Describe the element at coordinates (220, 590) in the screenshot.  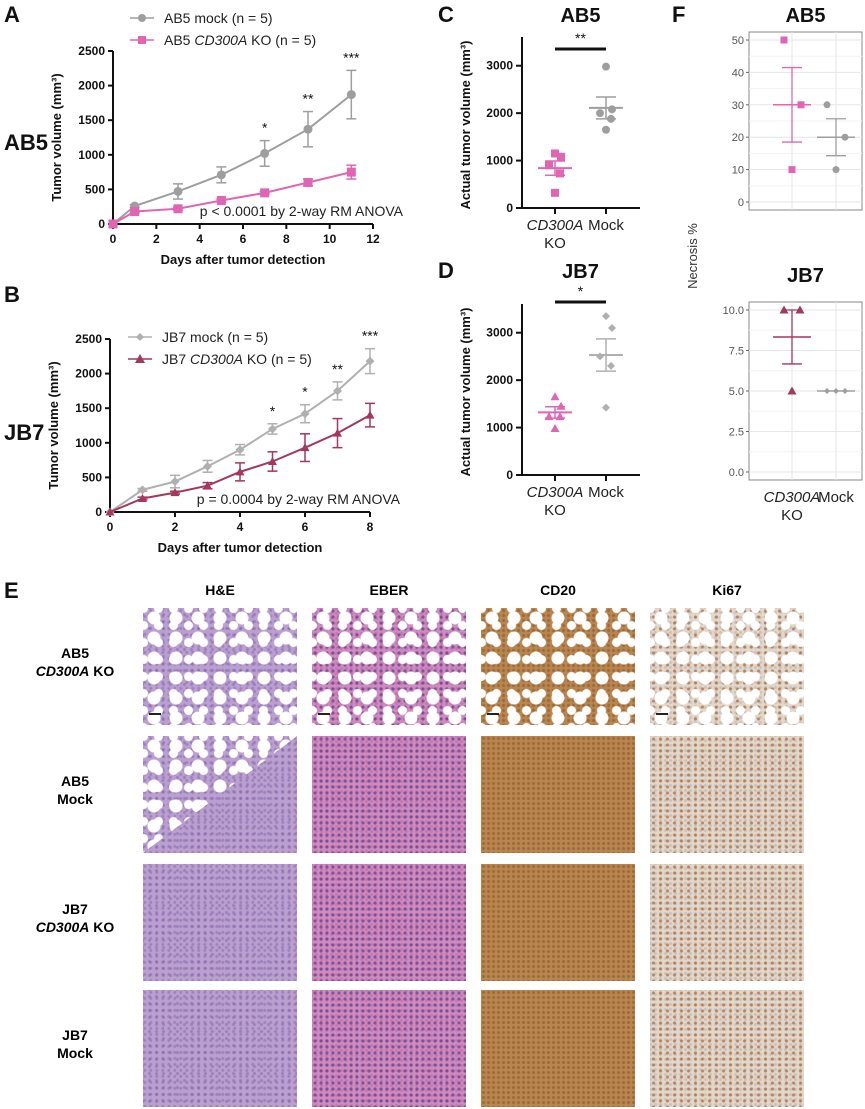
I see `stain-column-header: H&E` at that location.